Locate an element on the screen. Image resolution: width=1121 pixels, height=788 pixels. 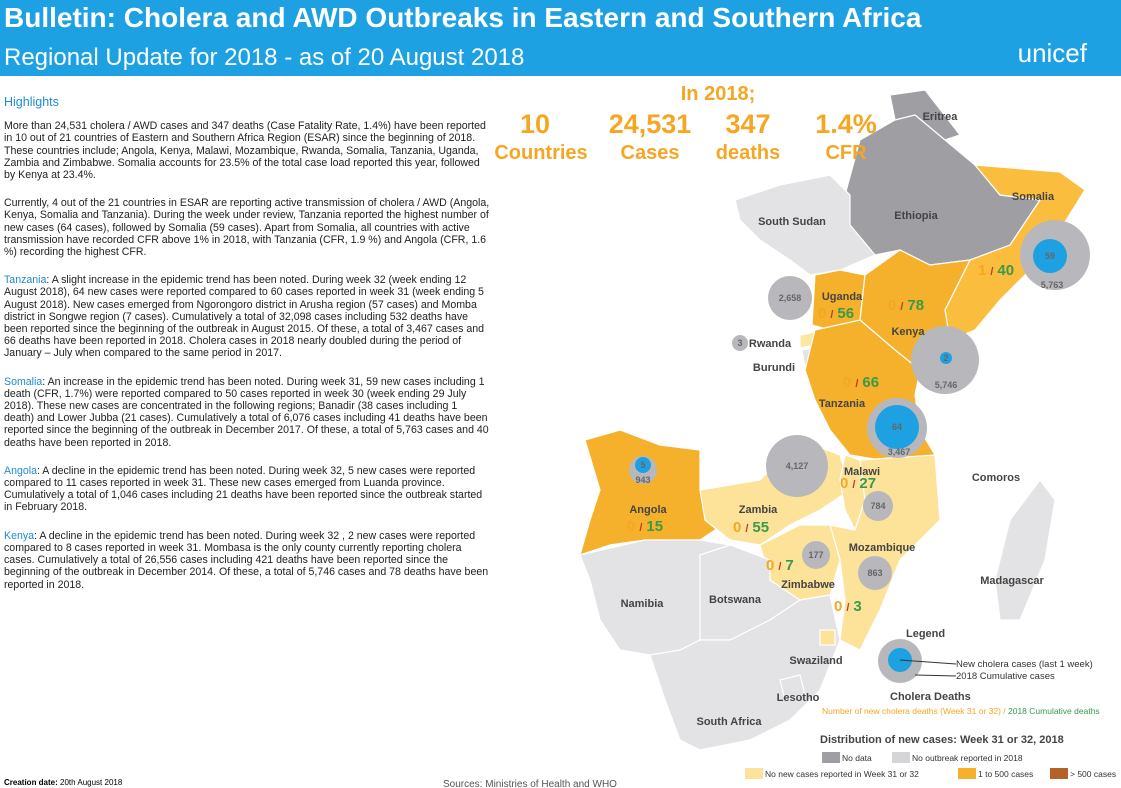
cumulative-deaths: 7 is located at coordinates (789, 565).